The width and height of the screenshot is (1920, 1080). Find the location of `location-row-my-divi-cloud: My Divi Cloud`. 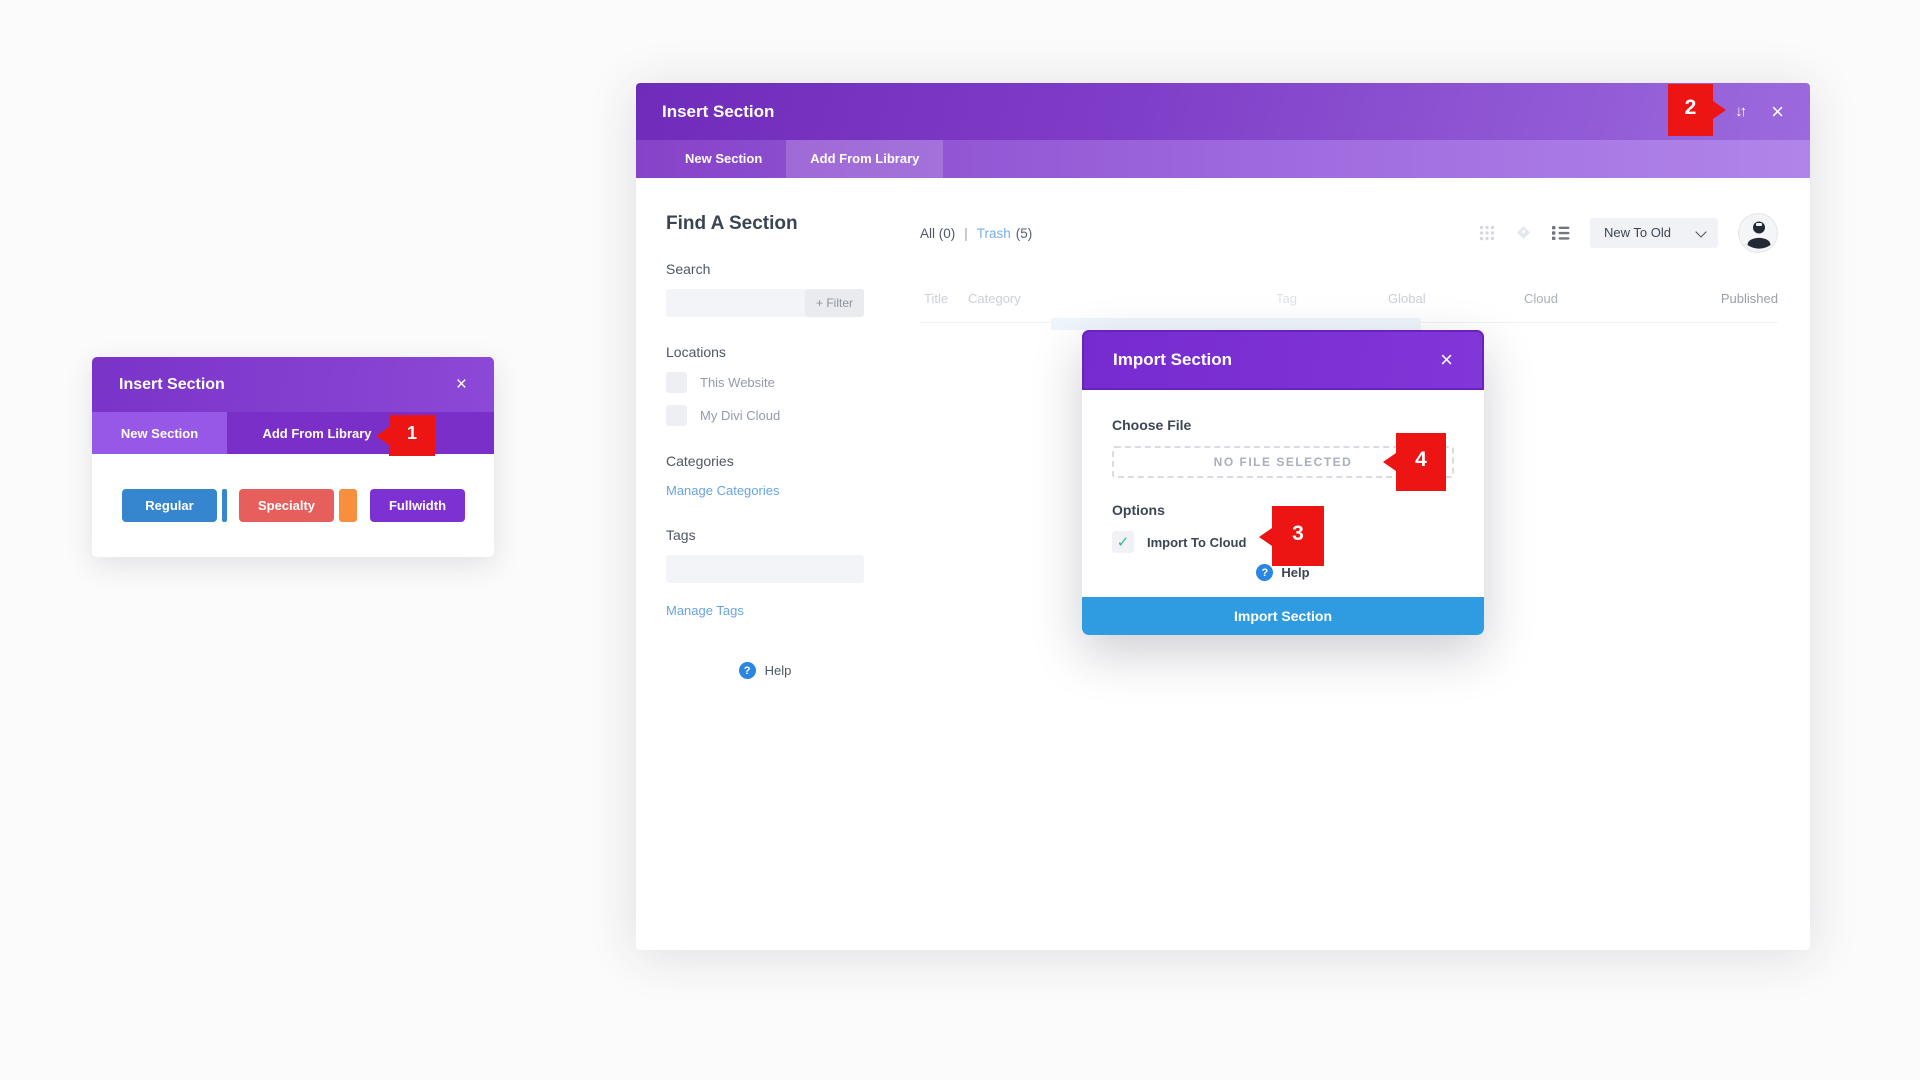

location-row-my-divi-cloud: My Divi Cloud is located at coordinates (781, 415).